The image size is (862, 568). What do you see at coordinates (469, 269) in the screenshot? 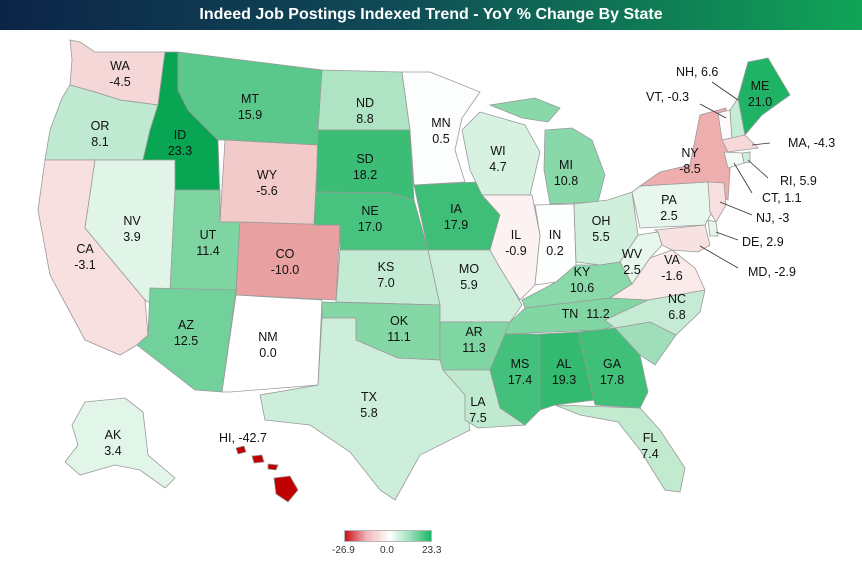
I see `svg-text: MO` at bounding box center [469, 269].